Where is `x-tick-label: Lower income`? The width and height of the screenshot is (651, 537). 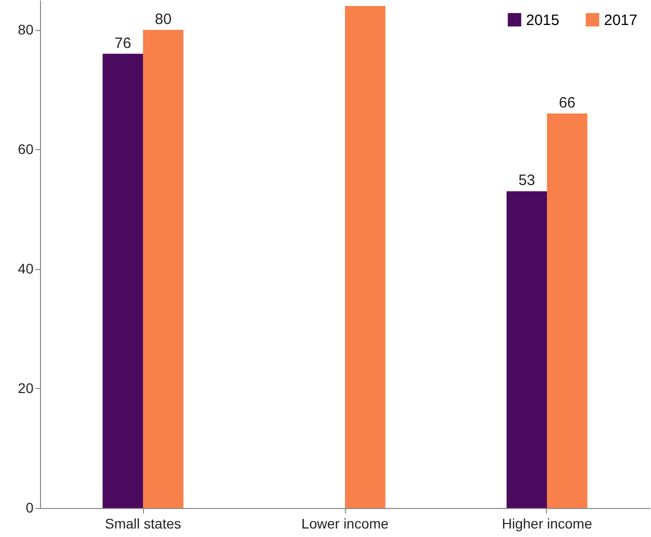
x-tick-label: Lower income is located at coordinates (345, 524).